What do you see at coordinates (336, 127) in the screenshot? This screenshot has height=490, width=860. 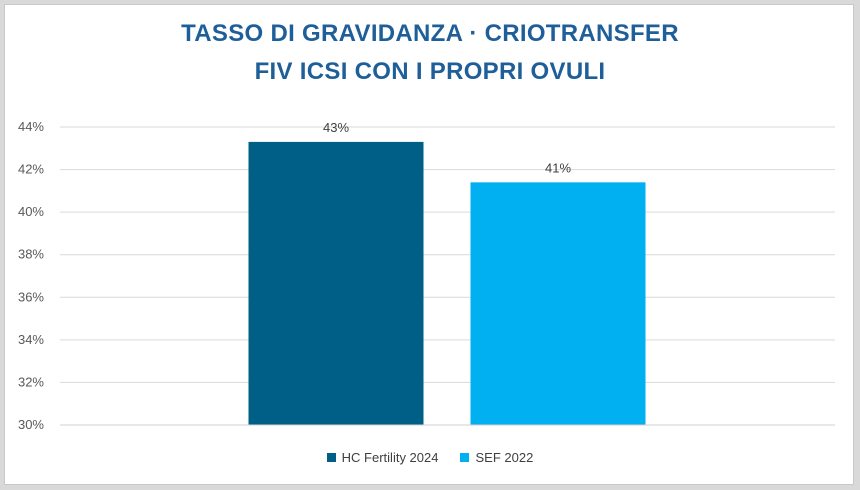 I see `data-label: 43%` at bounding box center [336, 127].